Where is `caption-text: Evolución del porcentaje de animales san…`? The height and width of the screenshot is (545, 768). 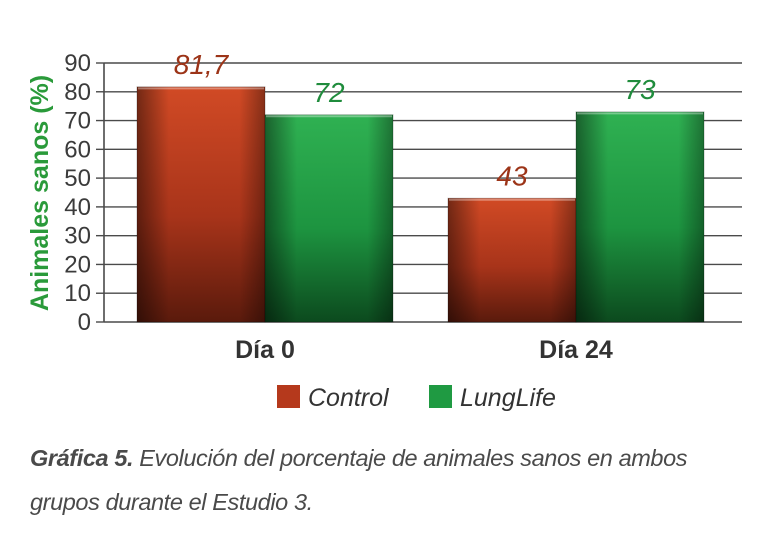
caption-text: Evolución del porcentaje de animales san… is located at coordinates (359, 480).